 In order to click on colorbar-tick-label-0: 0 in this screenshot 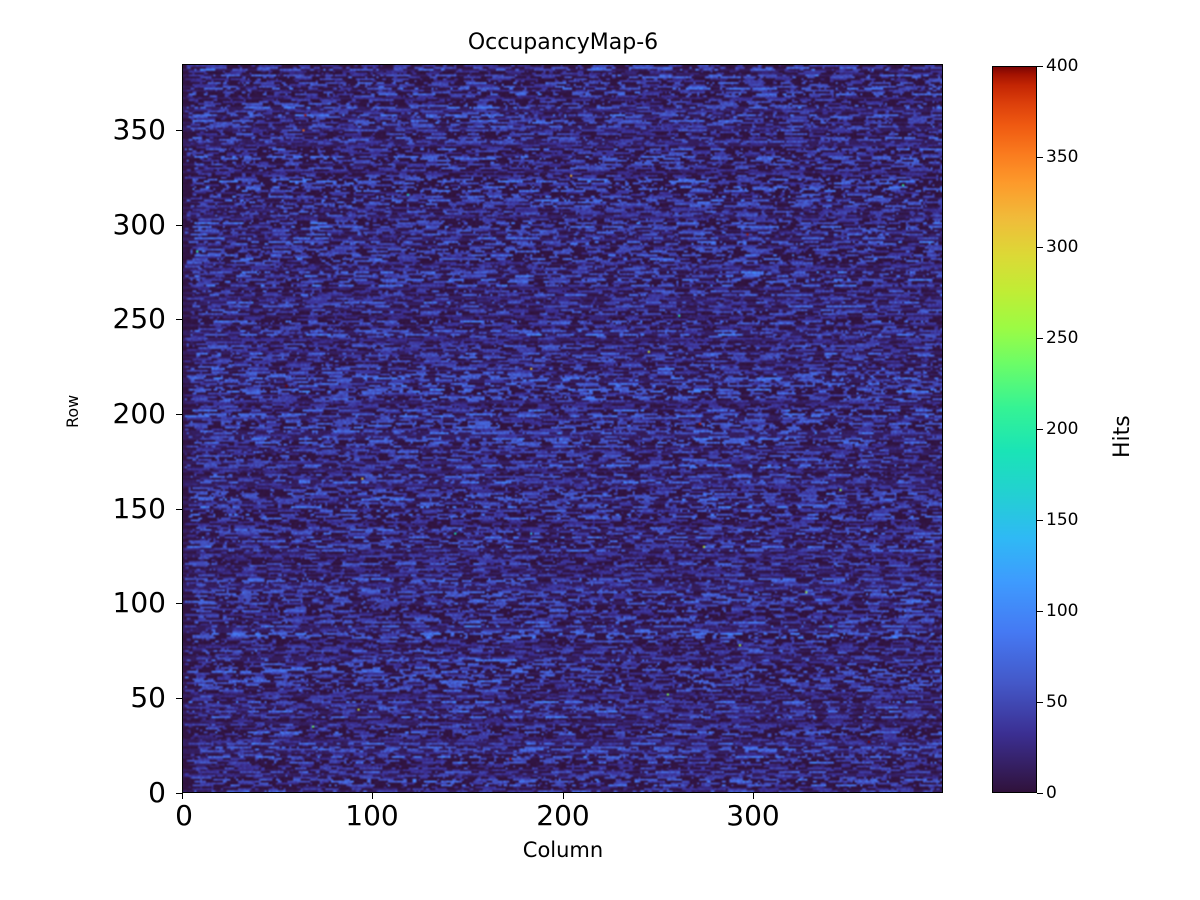, I will do `click(1051, 793)`.